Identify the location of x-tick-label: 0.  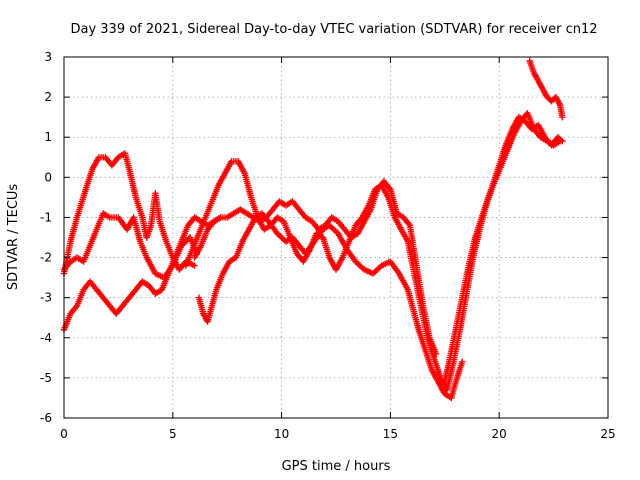
(64, 434).